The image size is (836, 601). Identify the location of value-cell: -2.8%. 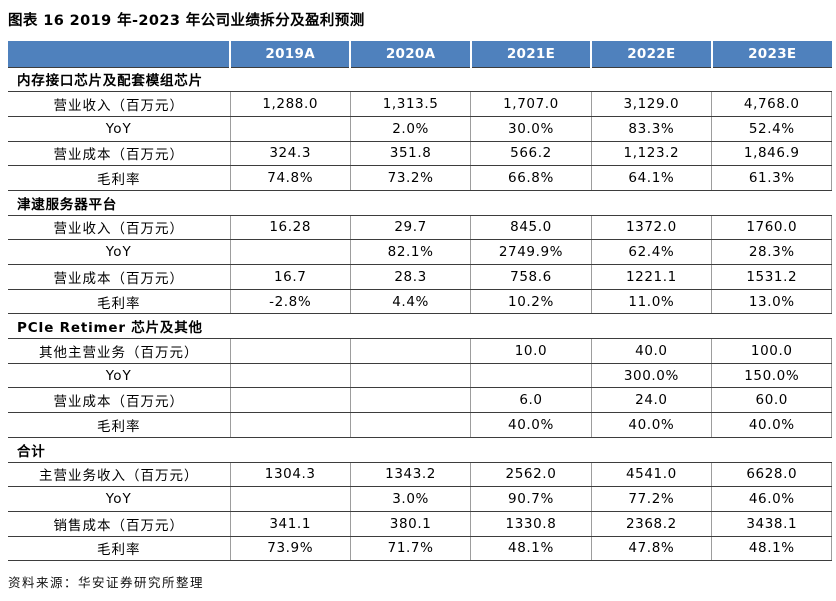
(290, 302).